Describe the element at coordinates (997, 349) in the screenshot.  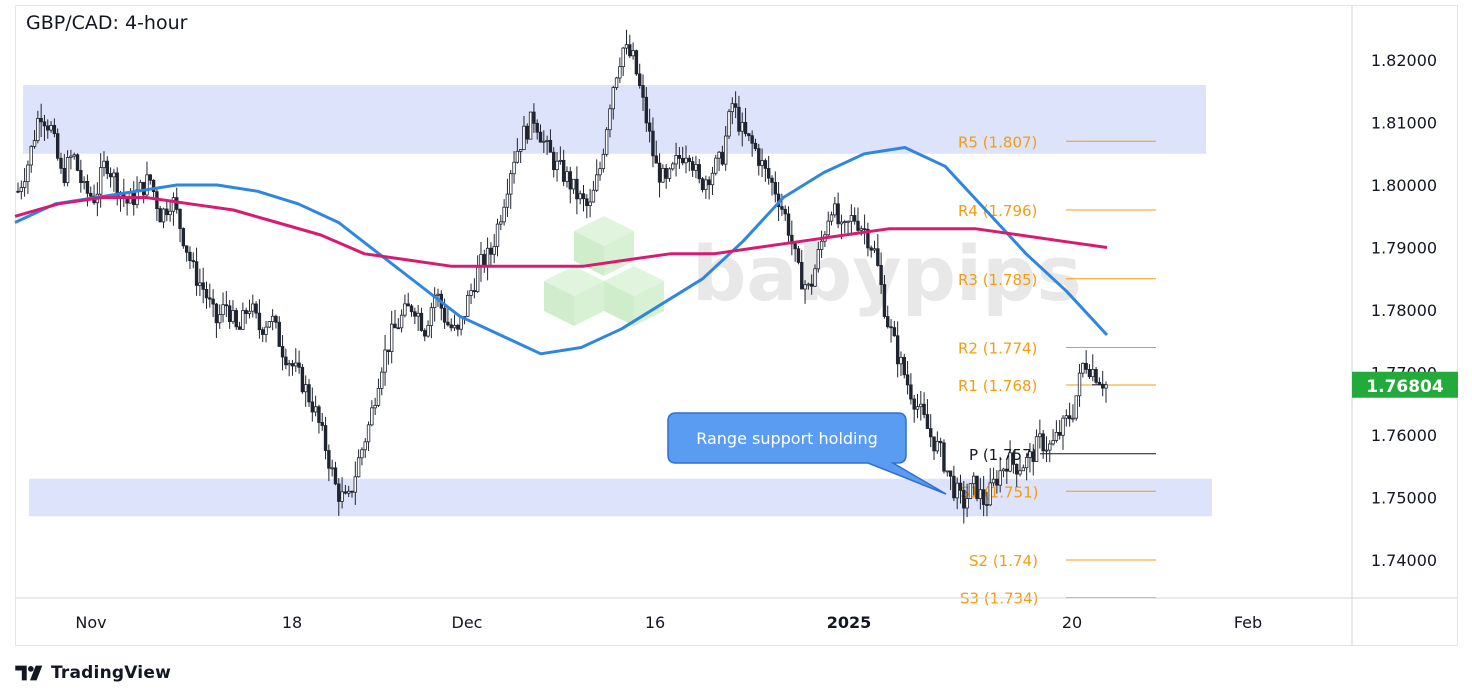
I see `pivot-label-r2: R2 (1.774)` at that location.